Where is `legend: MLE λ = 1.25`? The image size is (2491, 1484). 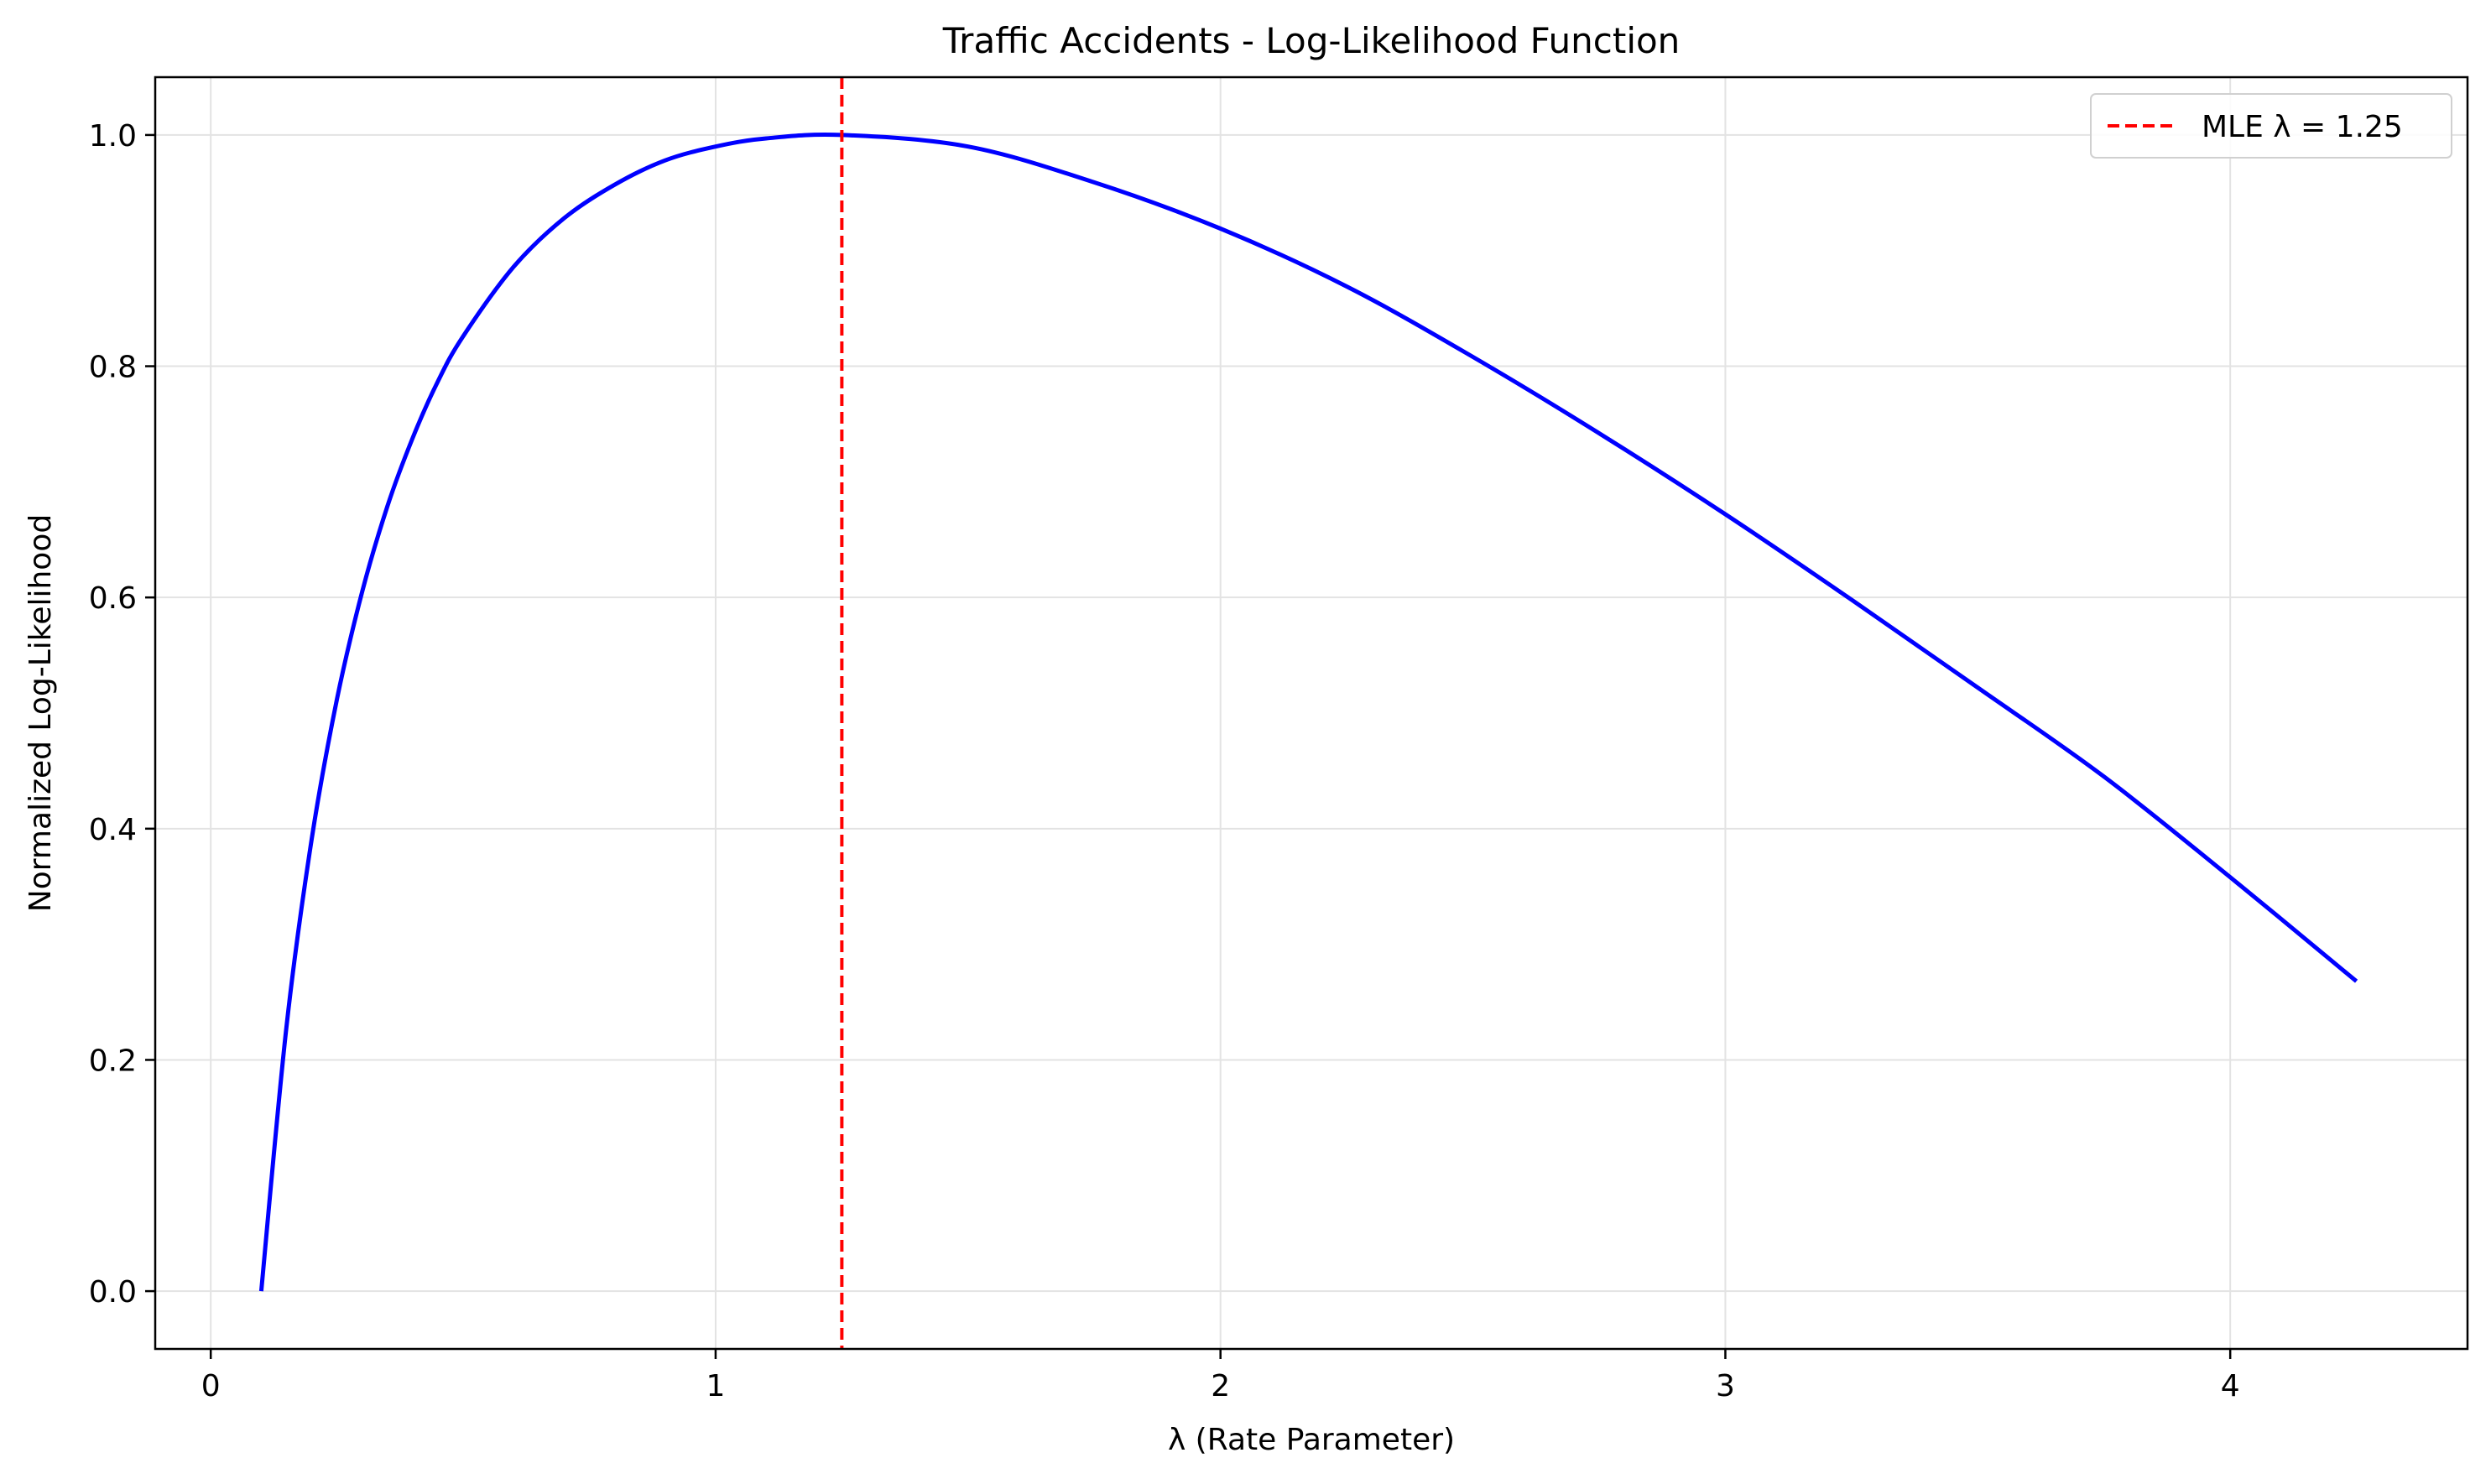
legend: MLE λ = 1.25 is located at coordinates (2271, 126).